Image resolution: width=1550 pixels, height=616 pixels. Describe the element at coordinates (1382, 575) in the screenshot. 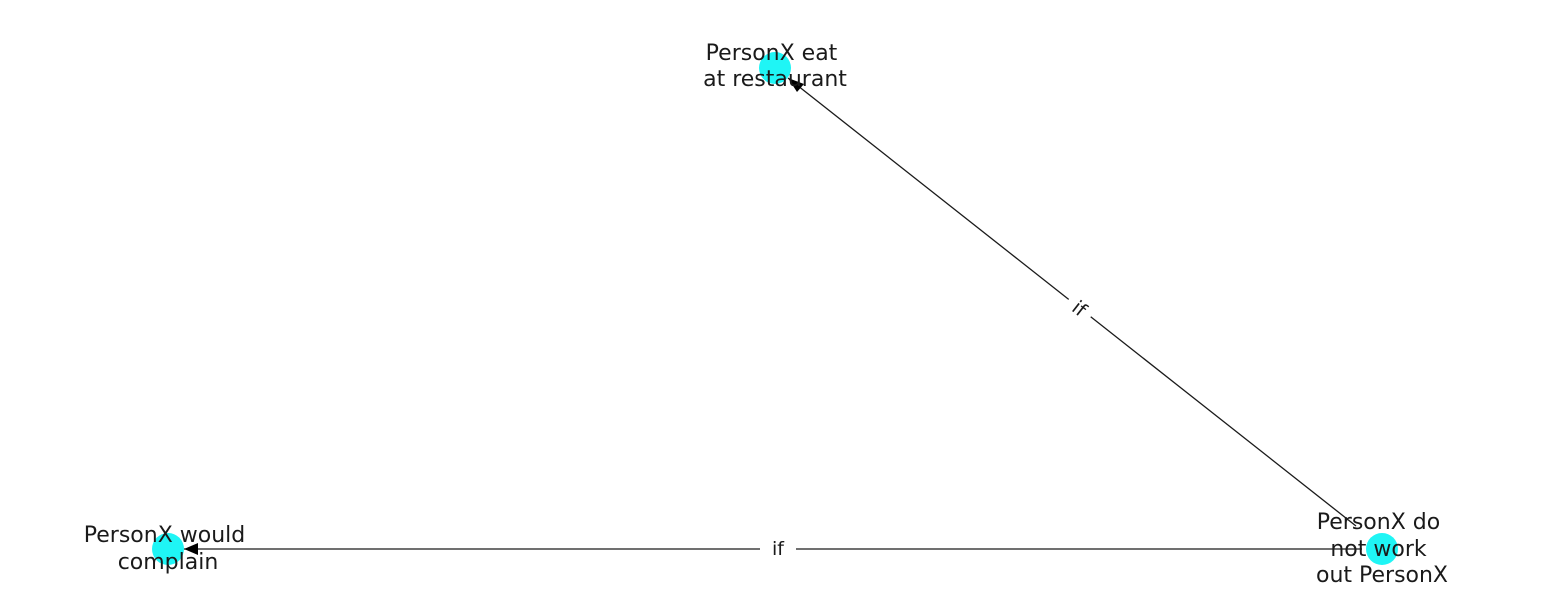

I see `node-label-line: out PersonX` at that location.